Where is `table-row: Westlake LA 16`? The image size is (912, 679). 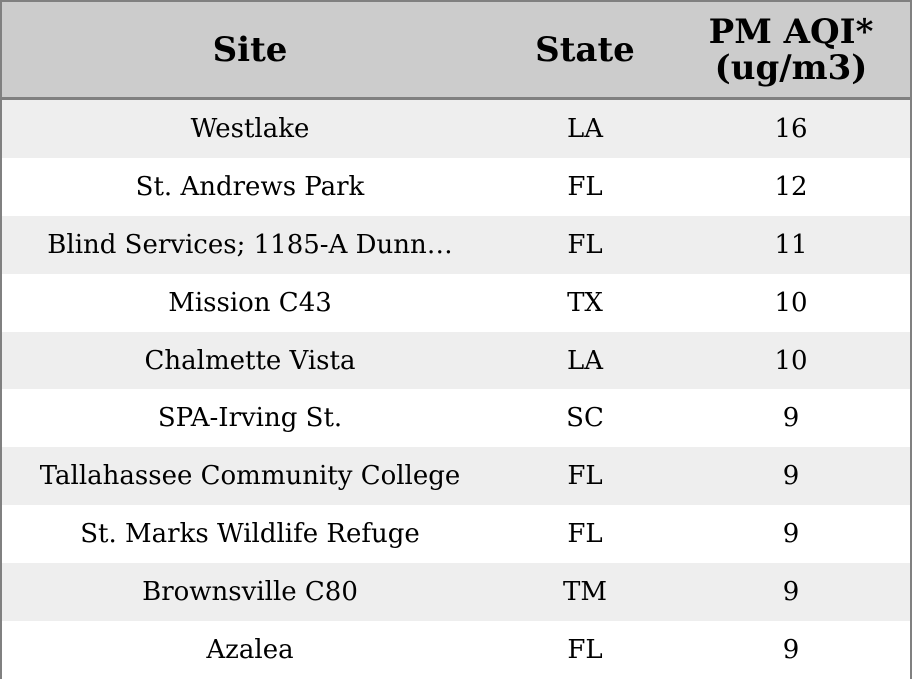
table-row: Westlake LA 16 is located at coordinates (456, 129).